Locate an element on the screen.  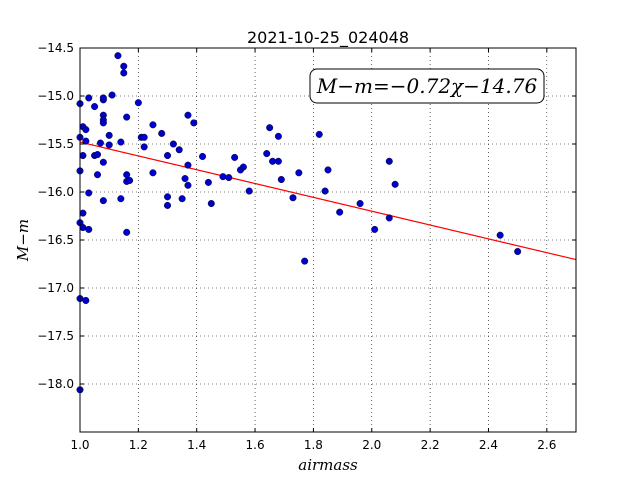
y-tick-label: −15.5 is located at coordinates (55, 144).